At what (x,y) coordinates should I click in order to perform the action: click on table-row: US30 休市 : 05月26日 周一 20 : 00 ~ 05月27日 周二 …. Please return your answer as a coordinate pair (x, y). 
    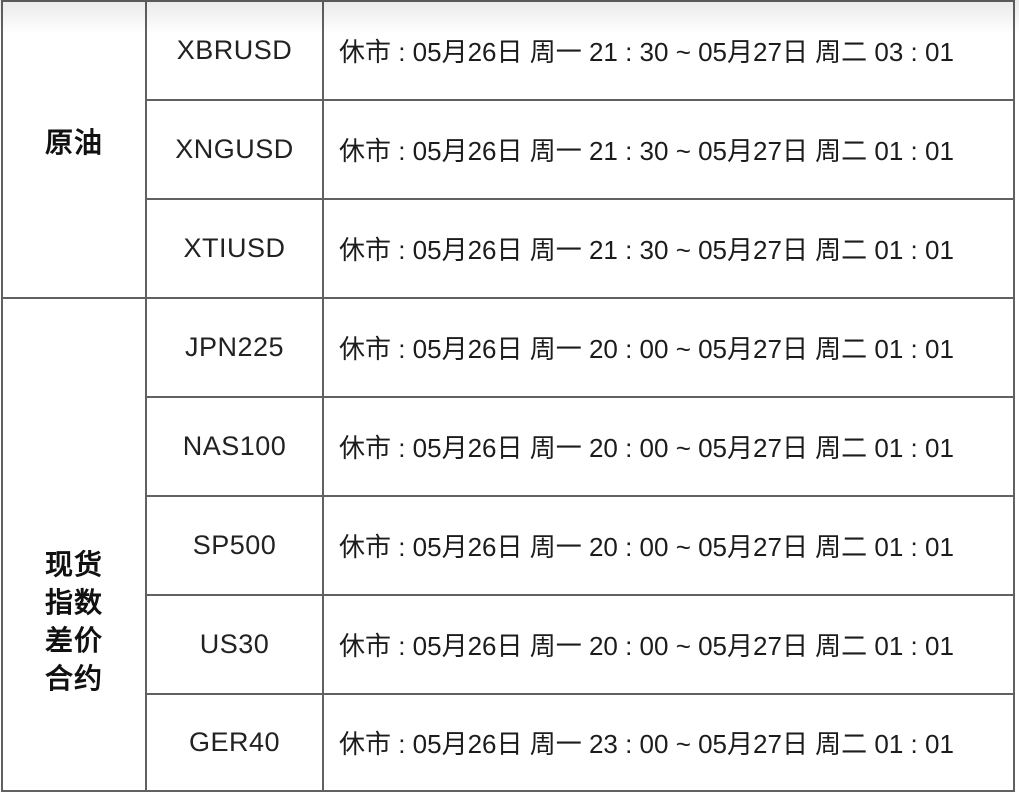
    Looking at the image, I should click on (508, 644).